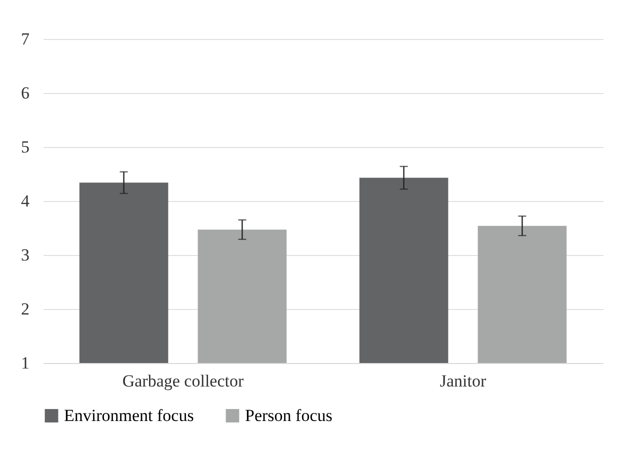 This screenshot has width=644, height=469. Describe the element at coordinates (25, 363) in the screenshot. I see `y-tick-label: 1` at that location.